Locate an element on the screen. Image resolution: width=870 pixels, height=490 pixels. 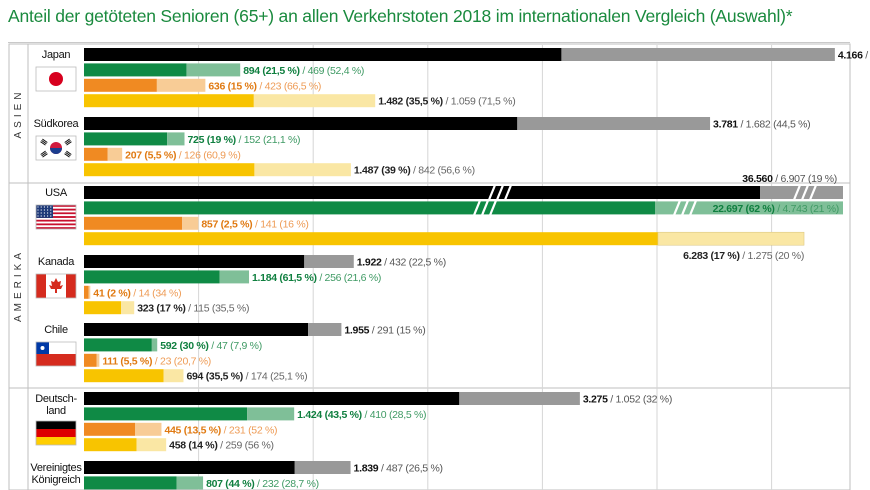
deutsch-land-cyclist-value-label: 445 (13,5 %) is located at coordinates (192, 430).